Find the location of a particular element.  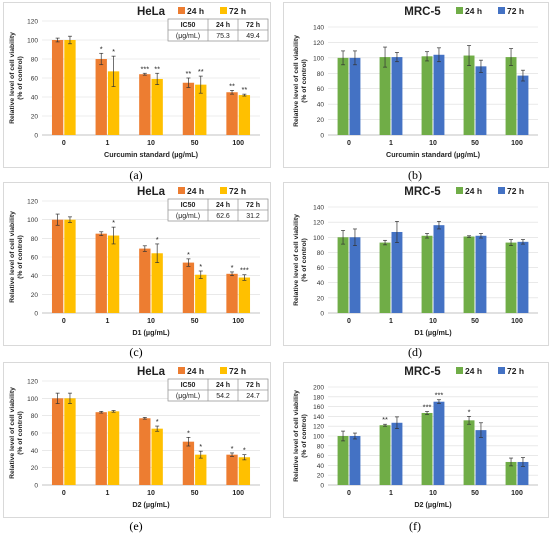

legend-label: 24 h is located at coordinates (195, 191).